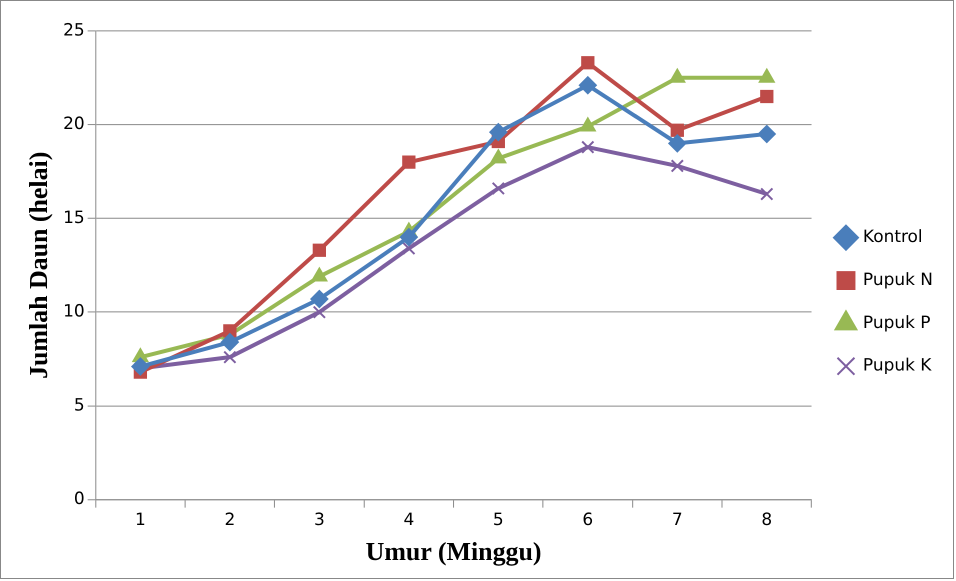 This screenshot has width=956, height=581. What do you see at coordinates (408, 519) in the screenshot?
I see `x-tick-label: 4` at bounding box center [408, 519].